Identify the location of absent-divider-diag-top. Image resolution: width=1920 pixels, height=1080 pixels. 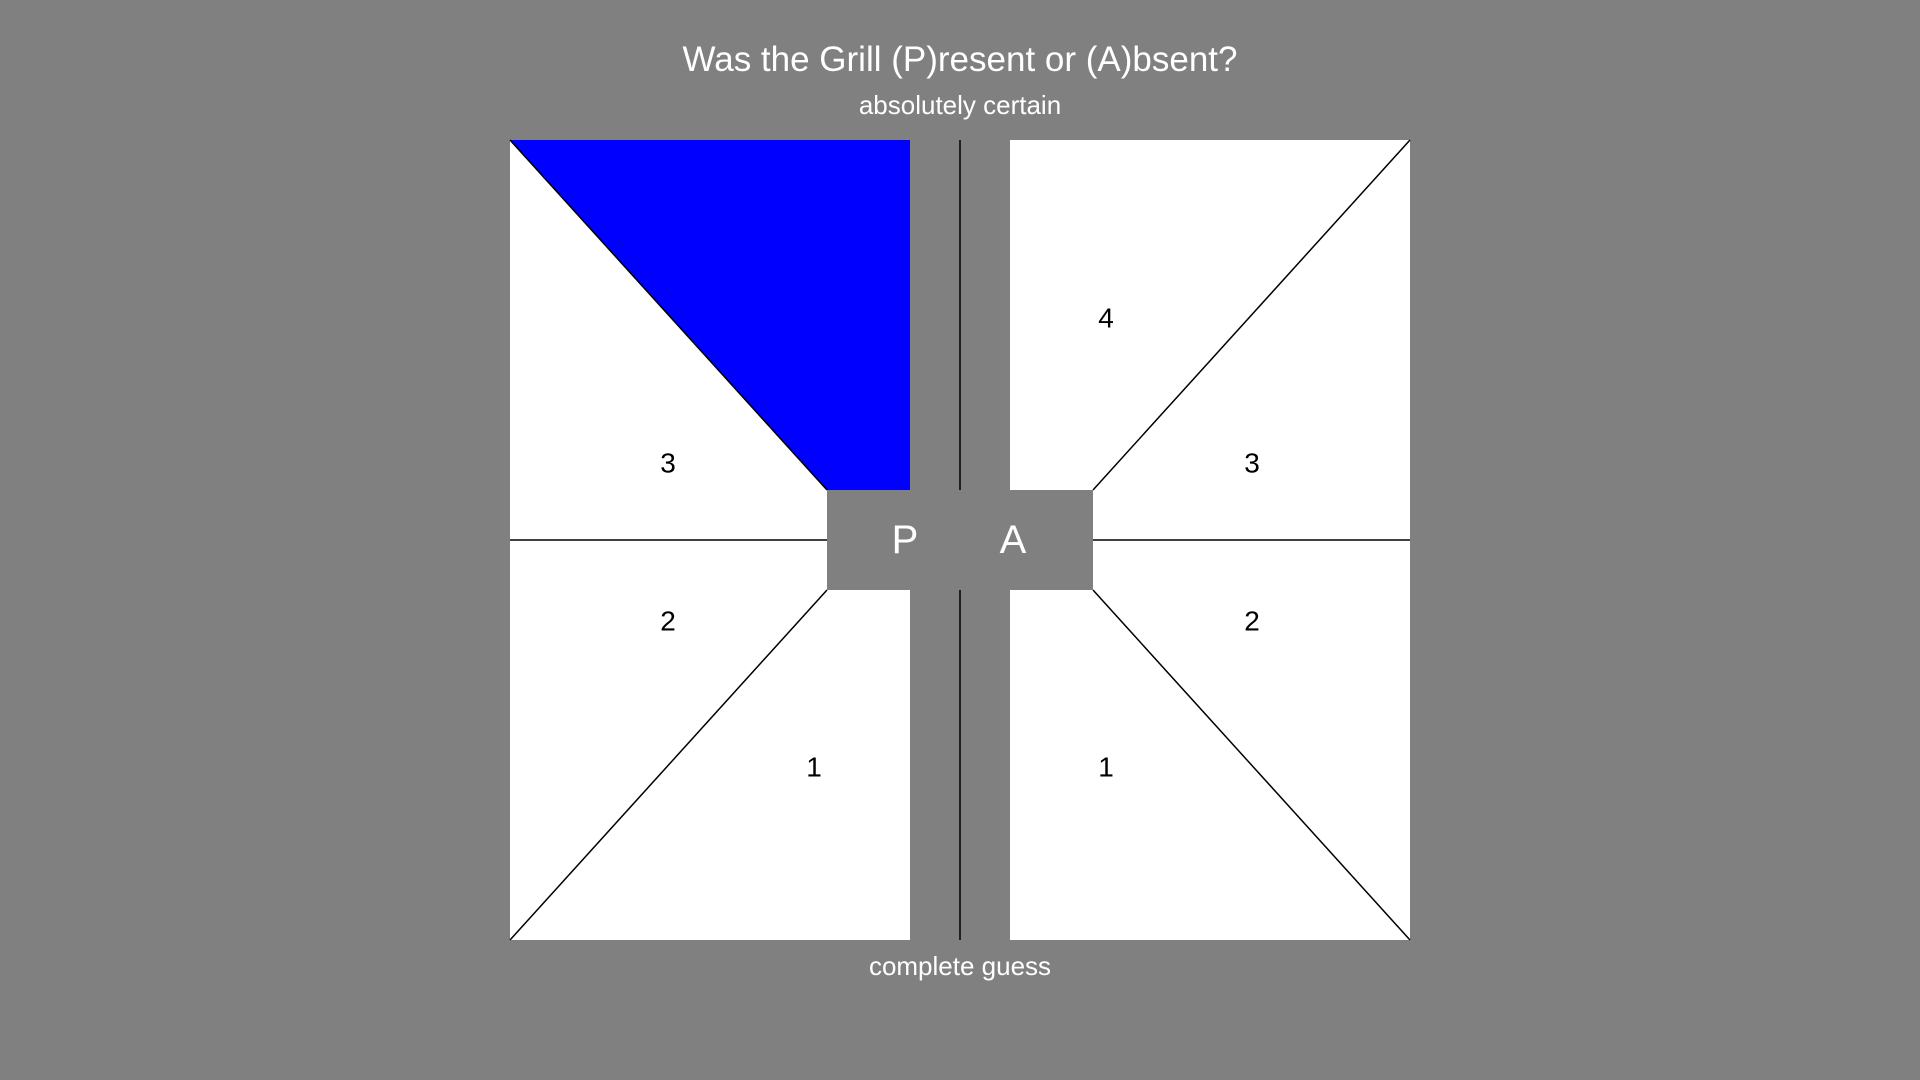
(1251, 315).